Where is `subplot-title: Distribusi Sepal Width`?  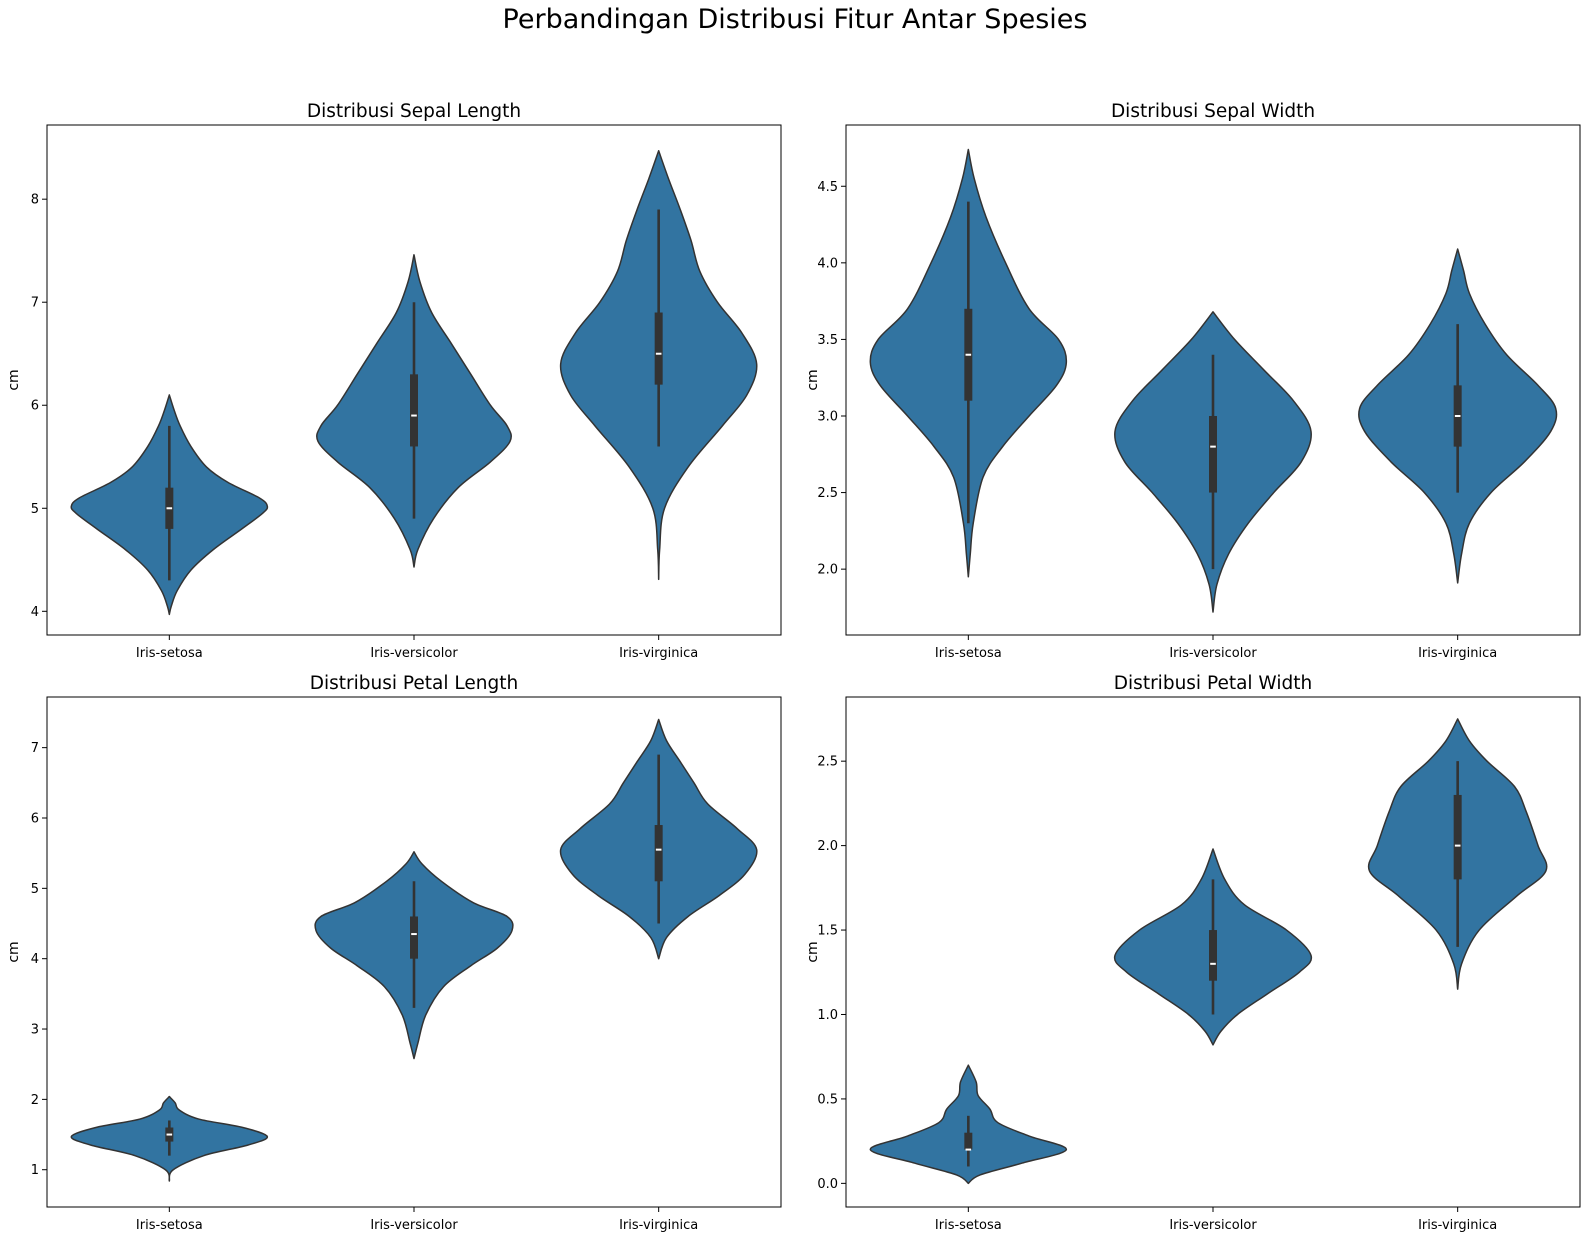 subplot-title: Distribusi Sepal Width is located at coordinates (1213, 111).